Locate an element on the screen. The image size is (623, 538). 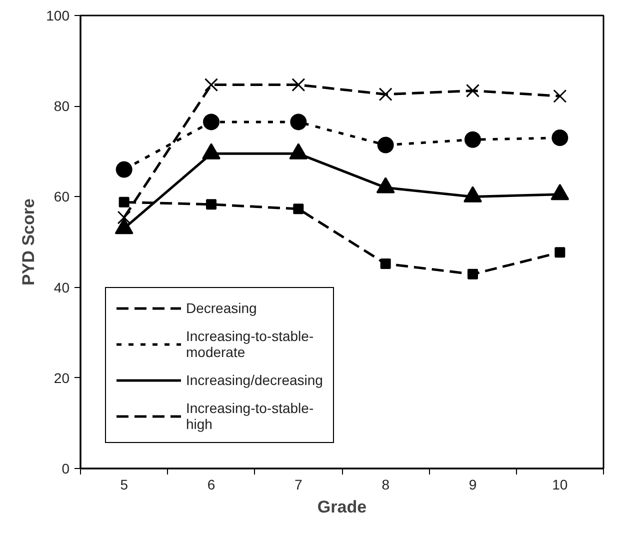
y-axis-title: PYD Score is located at coordinates (28, 242).